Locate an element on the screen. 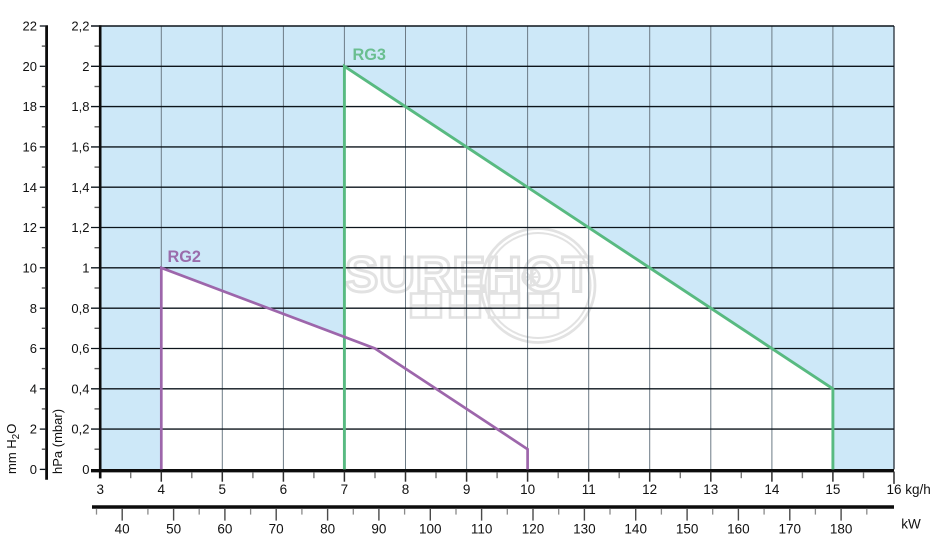  svg-text: 1,6 is located at coordinates (80, 147).